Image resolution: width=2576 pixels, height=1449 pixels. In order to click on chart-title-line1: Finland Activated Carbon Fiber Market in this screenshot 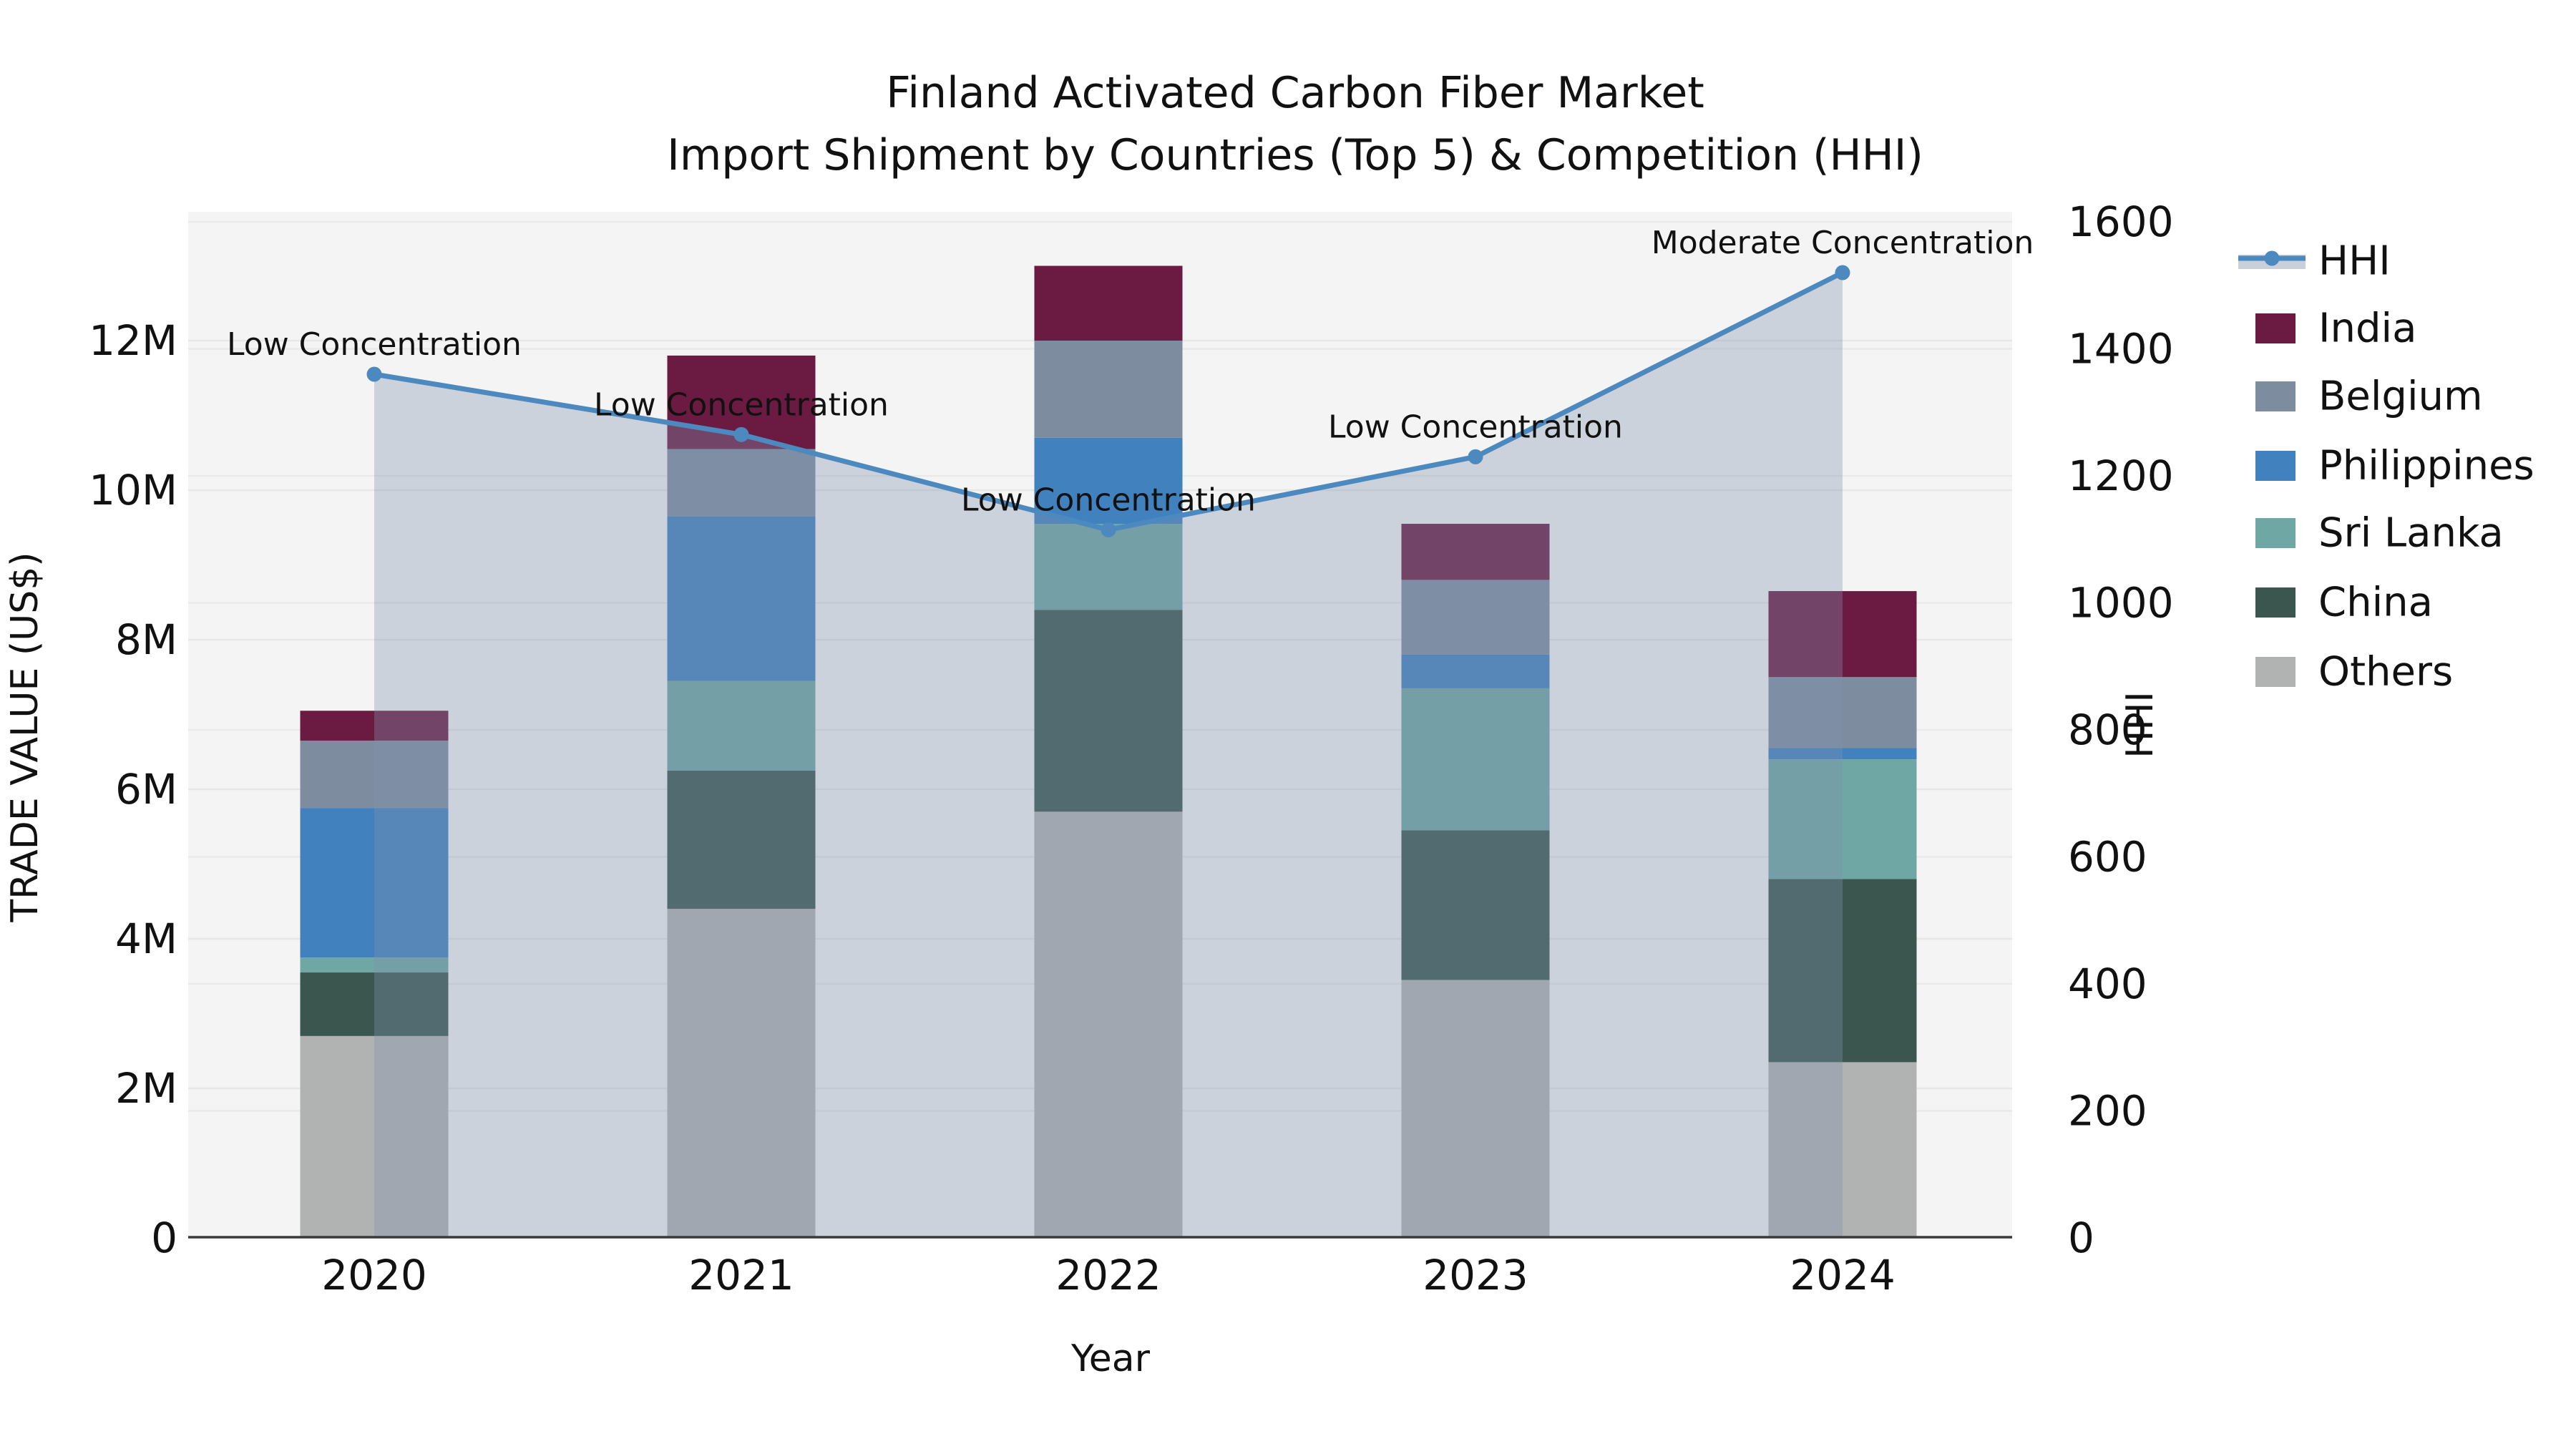, I will do `click(1295, 93)`.